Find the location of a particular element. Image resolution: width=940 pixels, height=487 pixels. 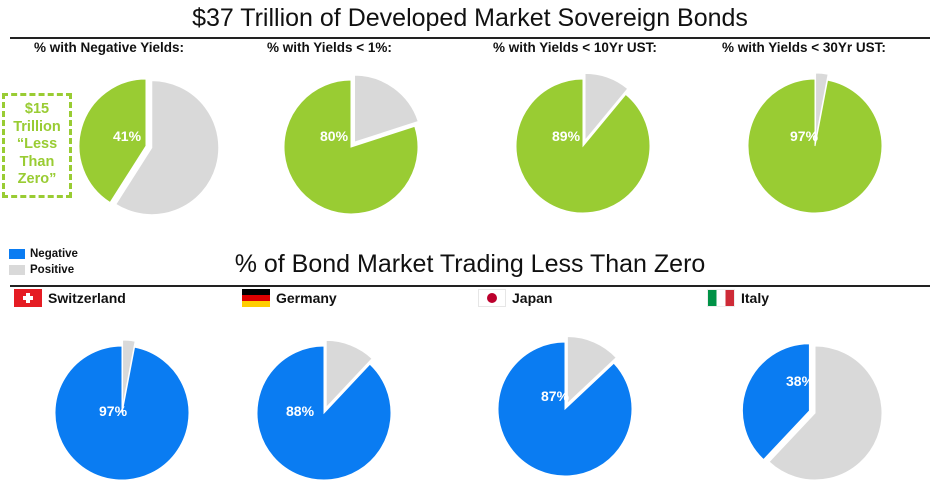

callout-line: “Less is located at coordinates (37, 144).